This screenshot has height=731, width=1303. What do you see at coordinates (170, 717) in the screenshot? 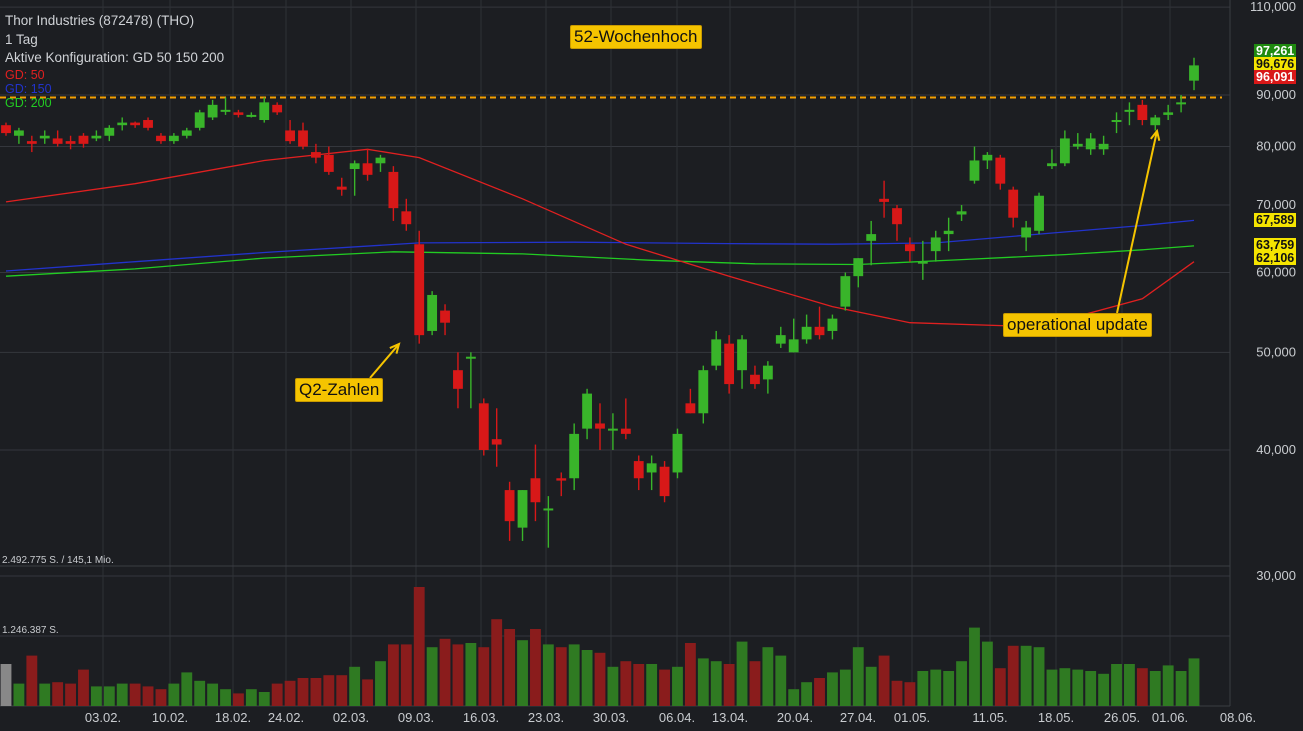
I see `x-tick-label: 10.02.` at bounding box center [170, 717].